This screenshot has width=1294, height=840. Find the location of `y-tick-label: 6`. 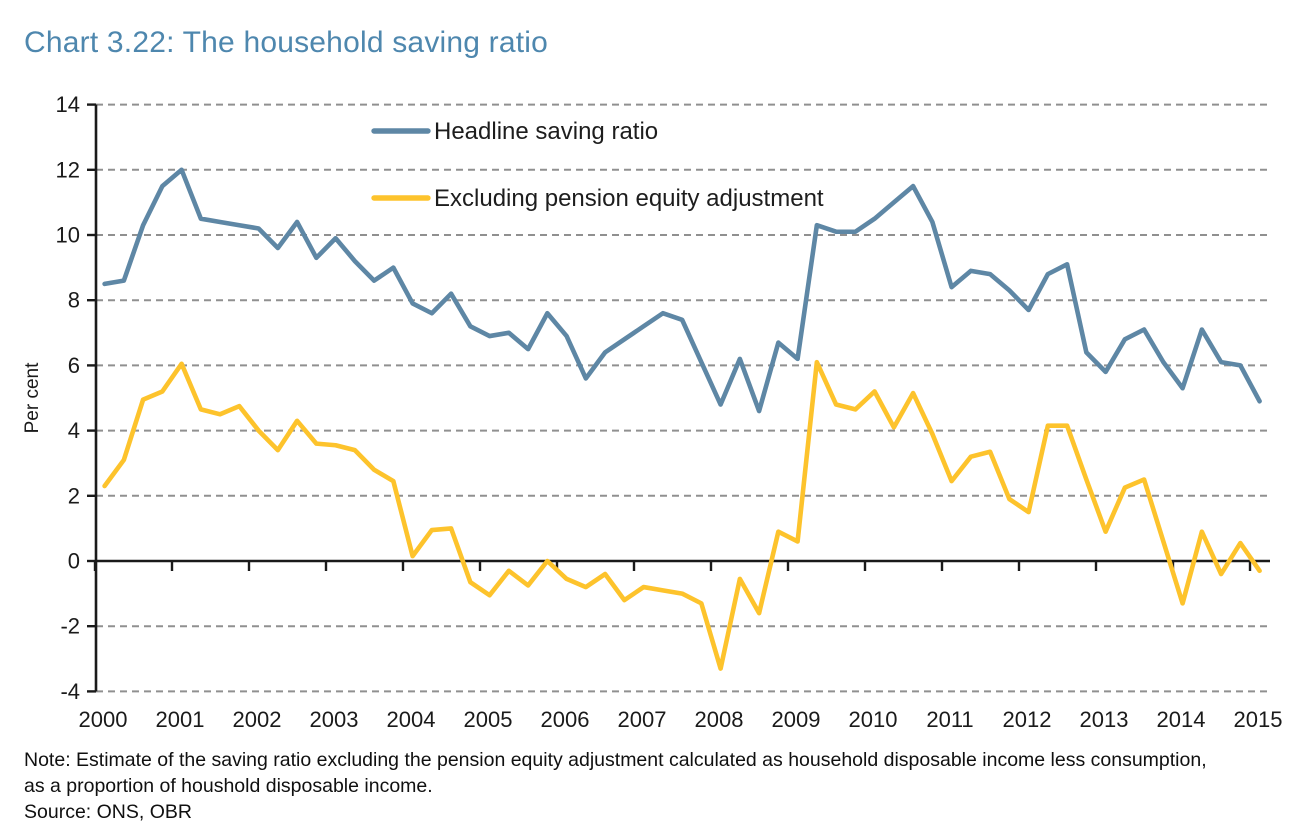

y-tick-label: 6 is located at coordinates (74, 365).